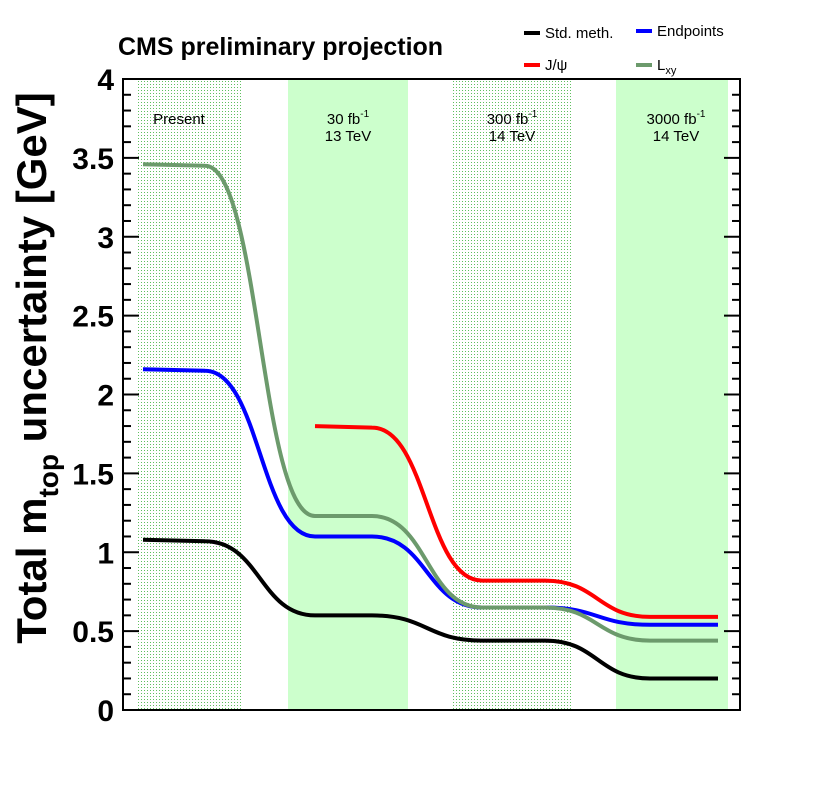 The height and width of the screenshot is (789, 822). Describe the element at coordinates (93, 474) in the screenshot. I see `y-tick-label: 1.5` at that location.